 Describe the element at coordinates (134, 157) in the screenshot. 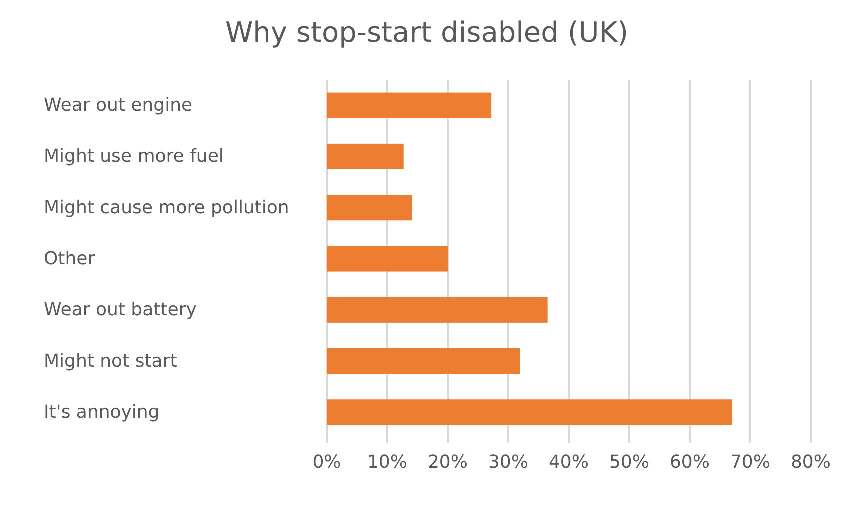

I see `y-tick-label: Might use more fuel` at that location.